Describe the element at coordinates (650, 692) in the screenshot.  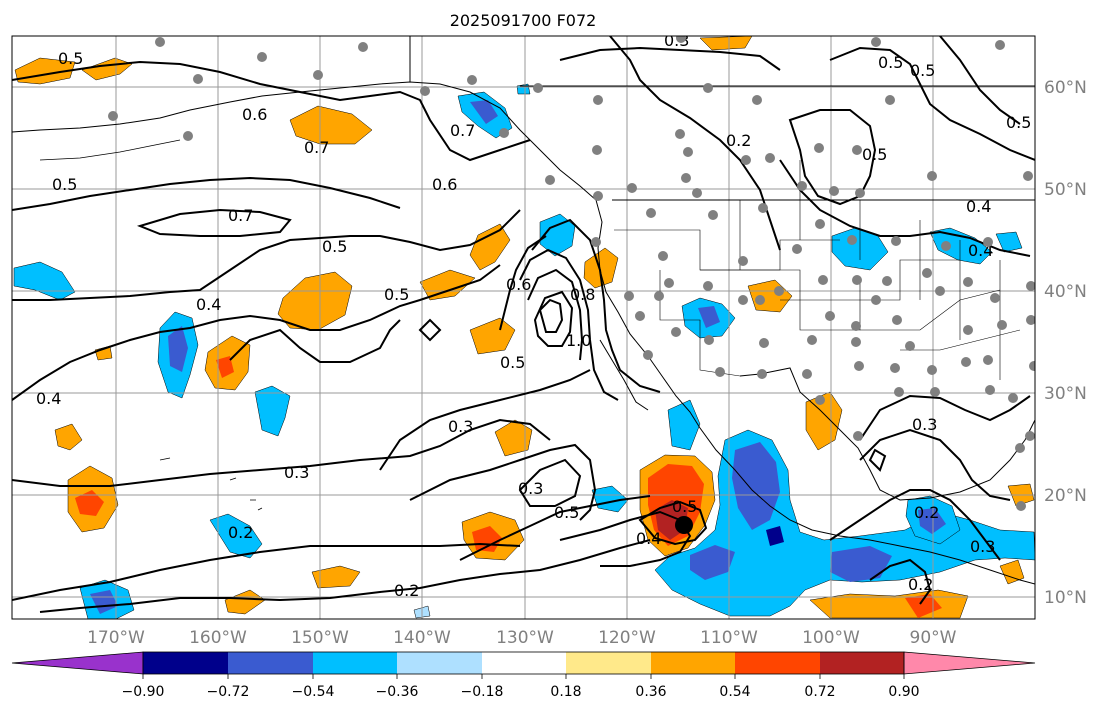
I see `colorbar-tick-label: 0.36` at that location.